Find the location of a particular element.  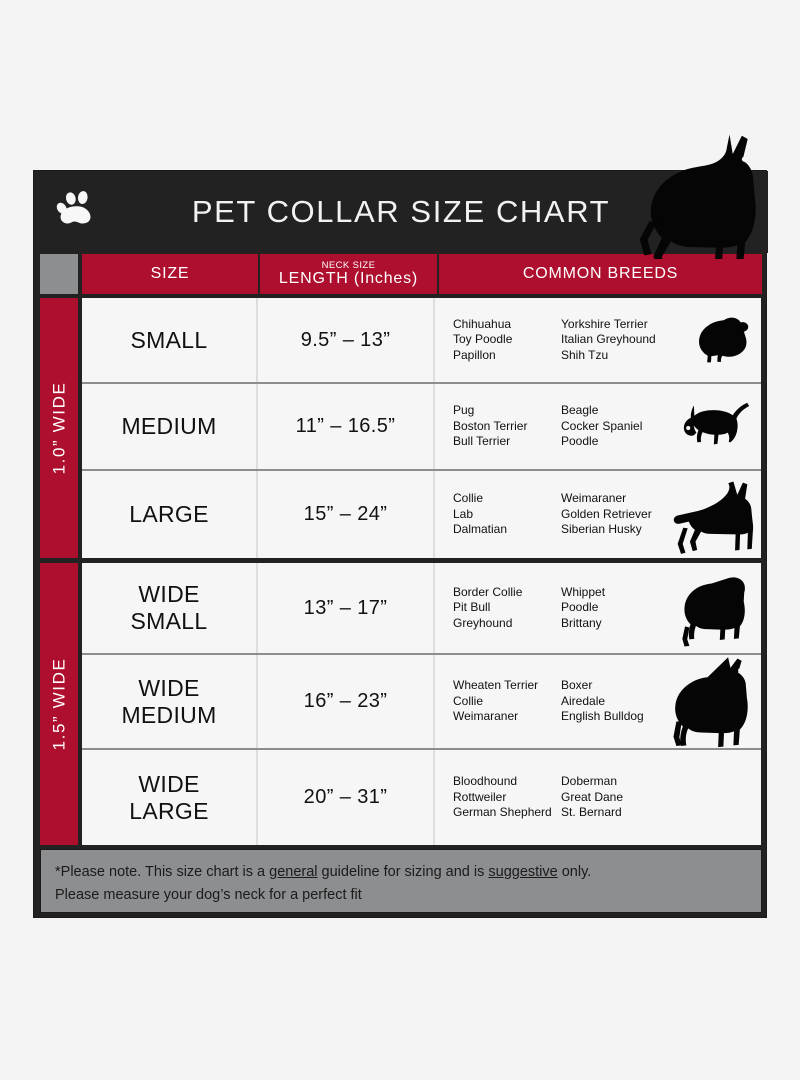

group-width-label-1: 1.0” WIDE is located at coordinates (59, 428).